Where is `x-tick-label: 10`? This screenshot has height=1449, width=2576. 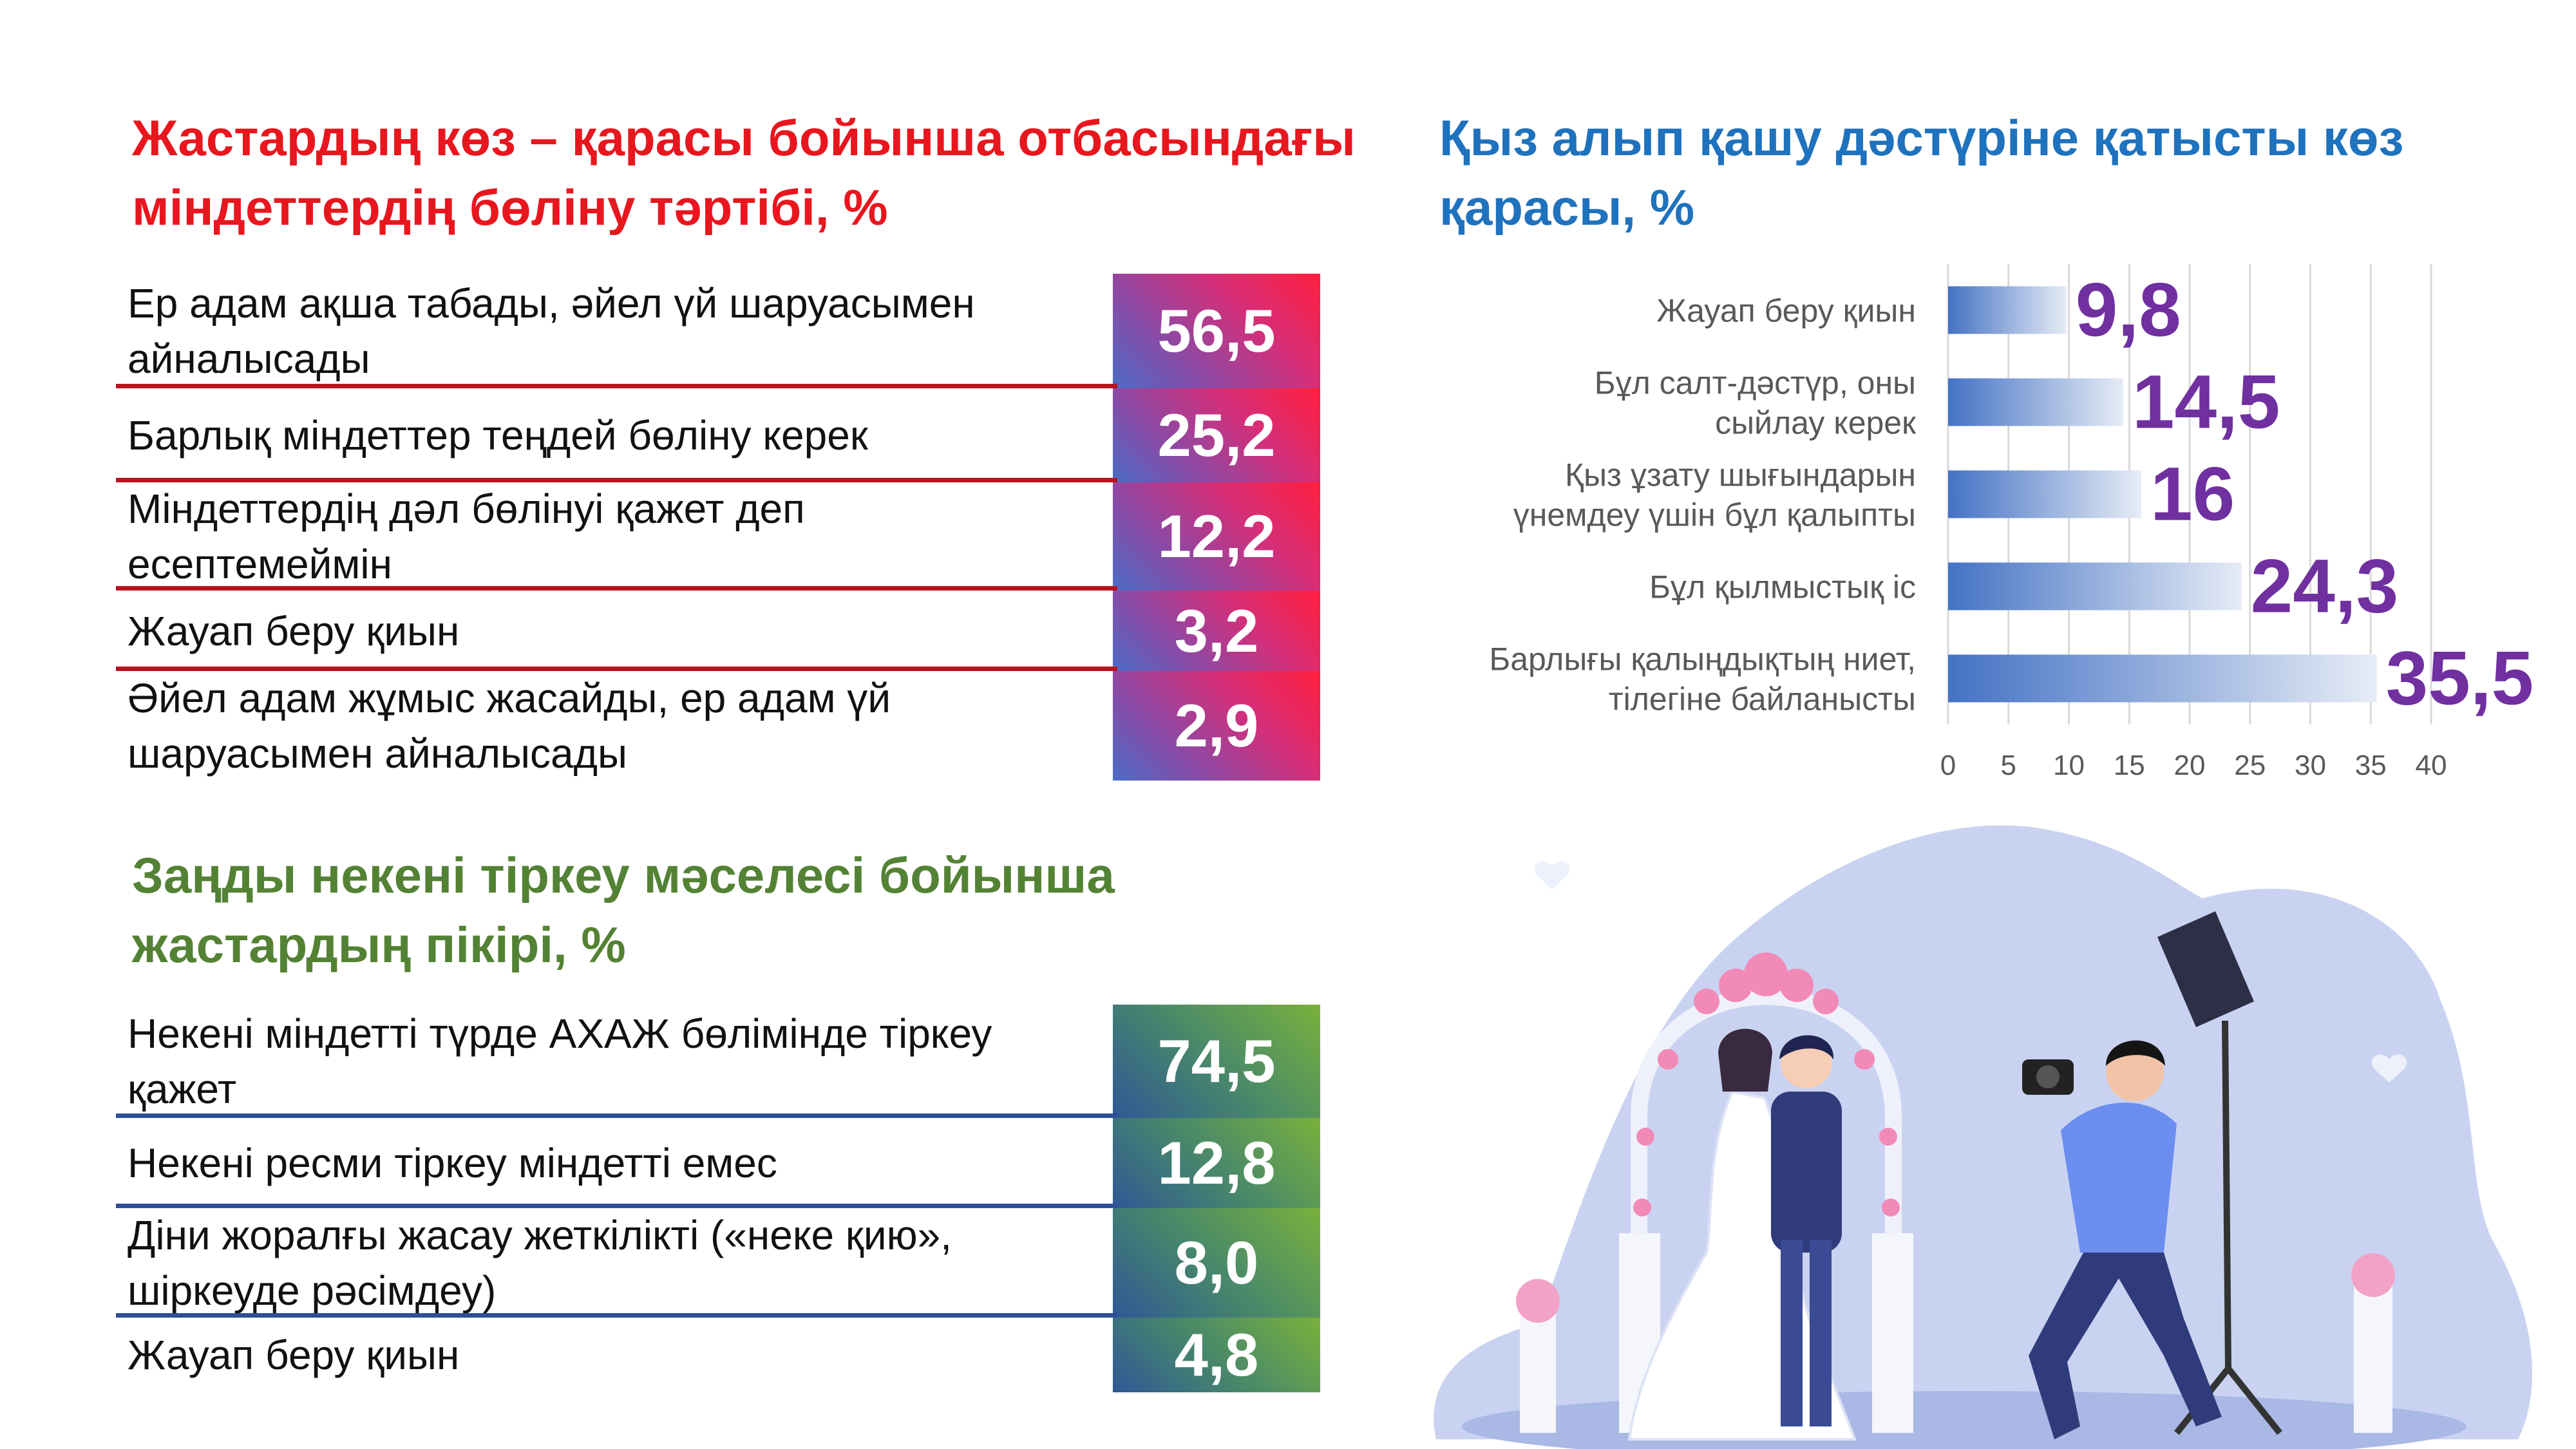 x-tick-label: 10 is located at coordinates (2069, 765).